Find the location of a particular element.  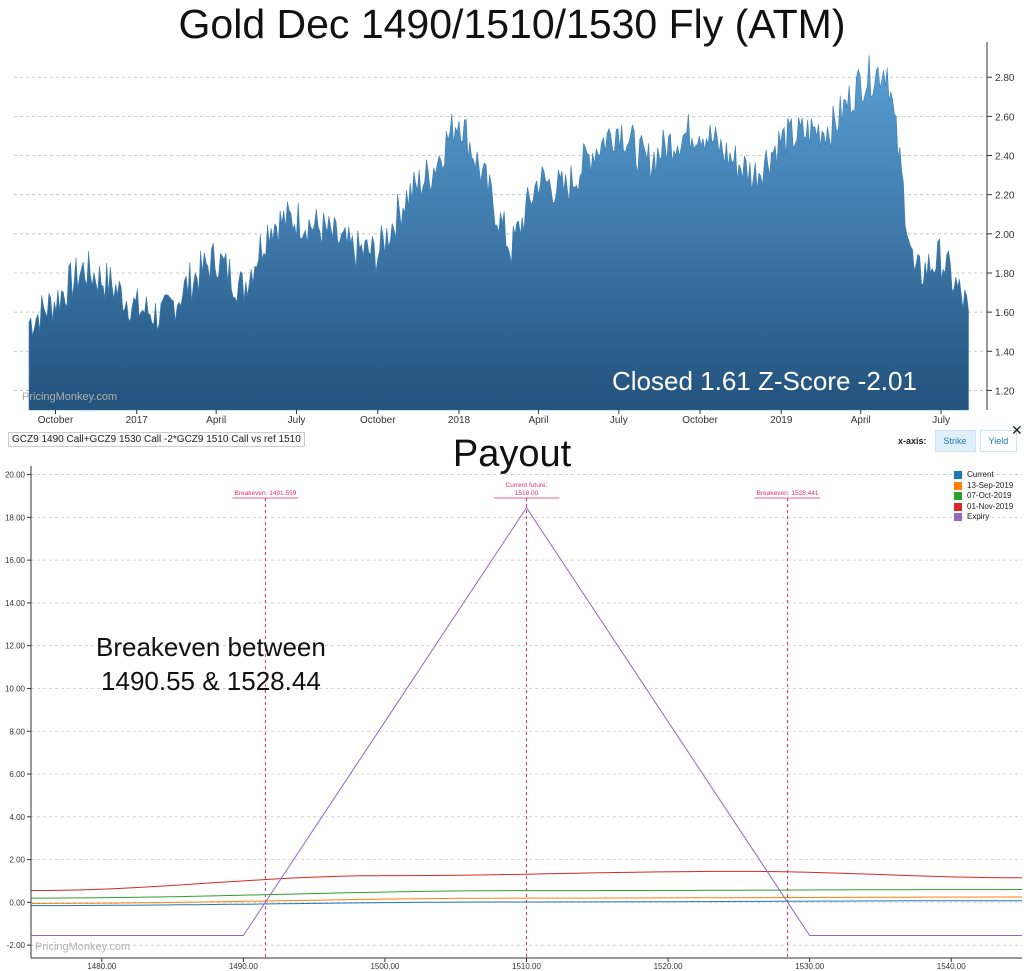

legend-item-nov01: 01-Nov-2019 is located at coordinates (983, 507).